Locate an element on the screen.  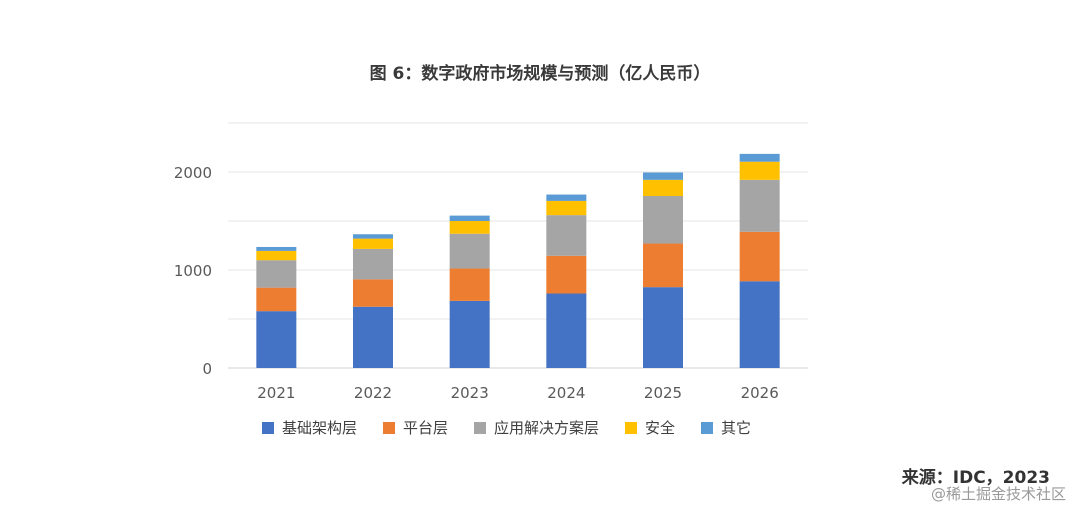
y-tick-label: 1000 is located at coordinates (193, 271).